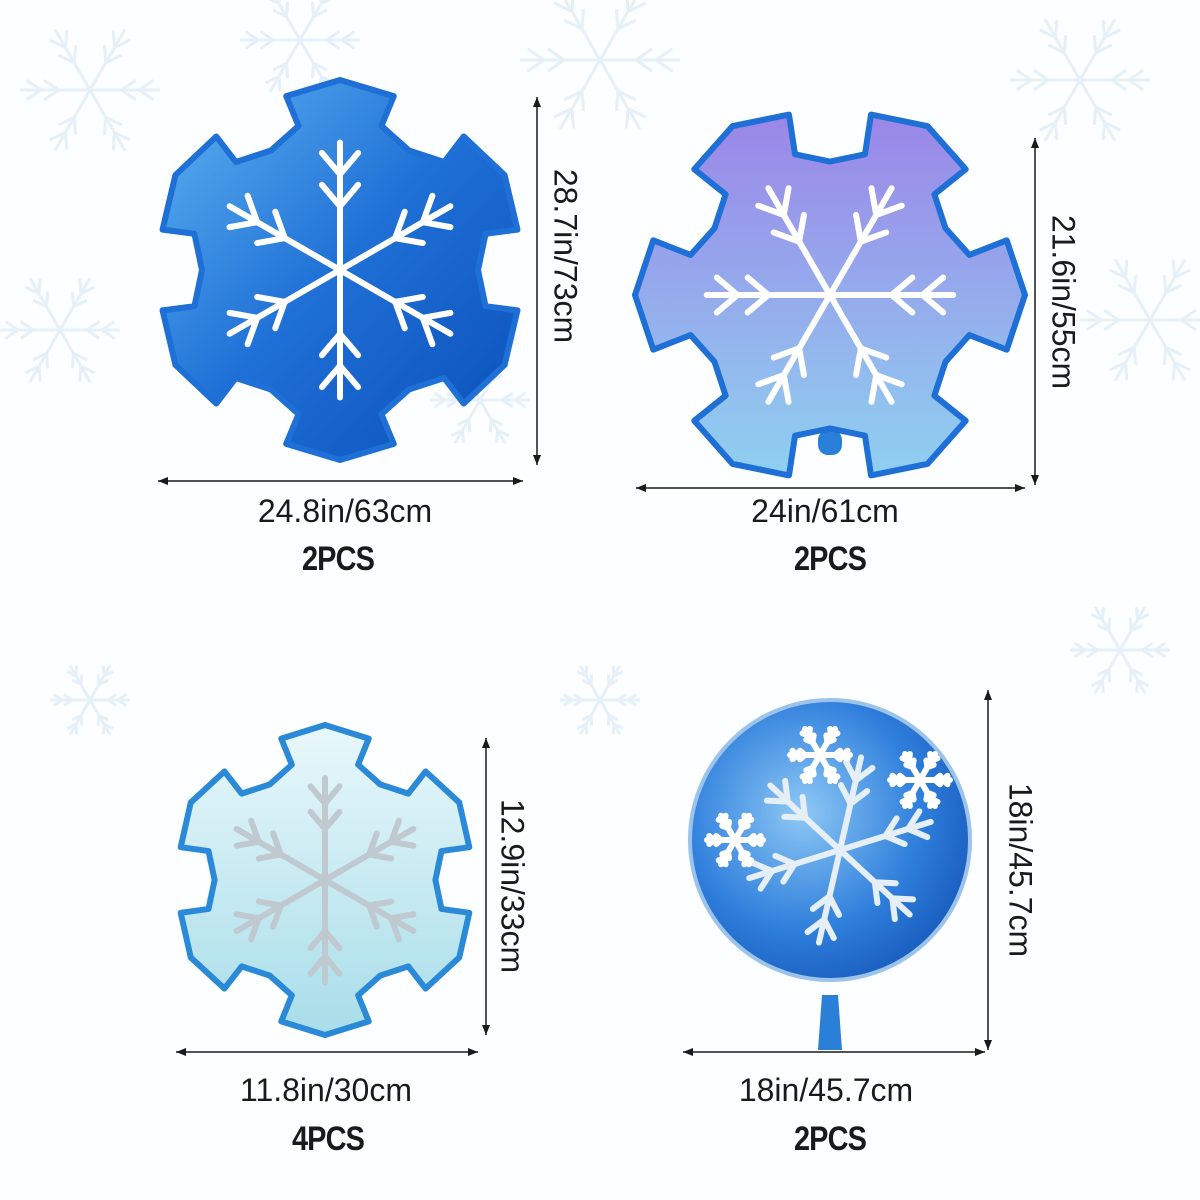 This screenshot has width=1200, height=1200. What do you see at coordinates (565, 256) in the screenshot?
I see `height-label-1: 28.7in/73cm` at bounding box center [565, 256].